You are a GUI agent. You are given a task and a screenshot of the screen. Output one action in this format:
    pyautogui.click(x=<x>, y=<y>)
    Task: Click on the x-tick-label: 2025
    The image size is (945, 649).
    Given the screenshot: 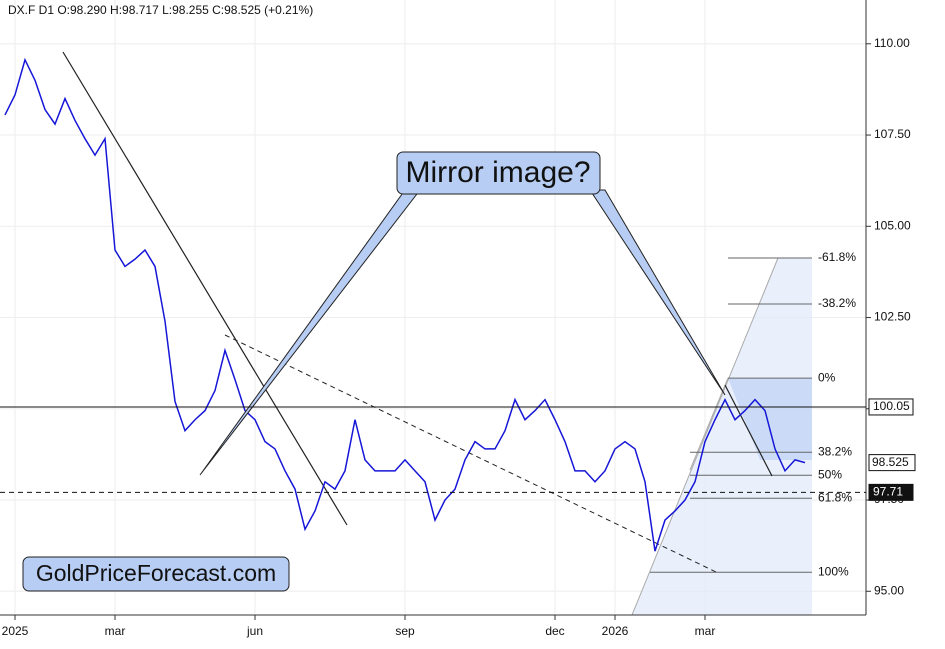 What is the action you would take?
    pyautogui.click(x=15, y=631)
    